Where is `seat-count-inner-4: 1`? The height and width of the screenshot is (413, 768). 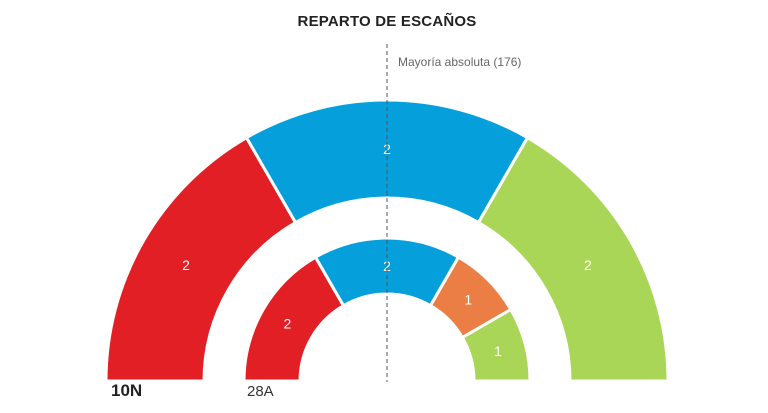 seat-count-inner-4: 1 is located at coordinates (498, 351).